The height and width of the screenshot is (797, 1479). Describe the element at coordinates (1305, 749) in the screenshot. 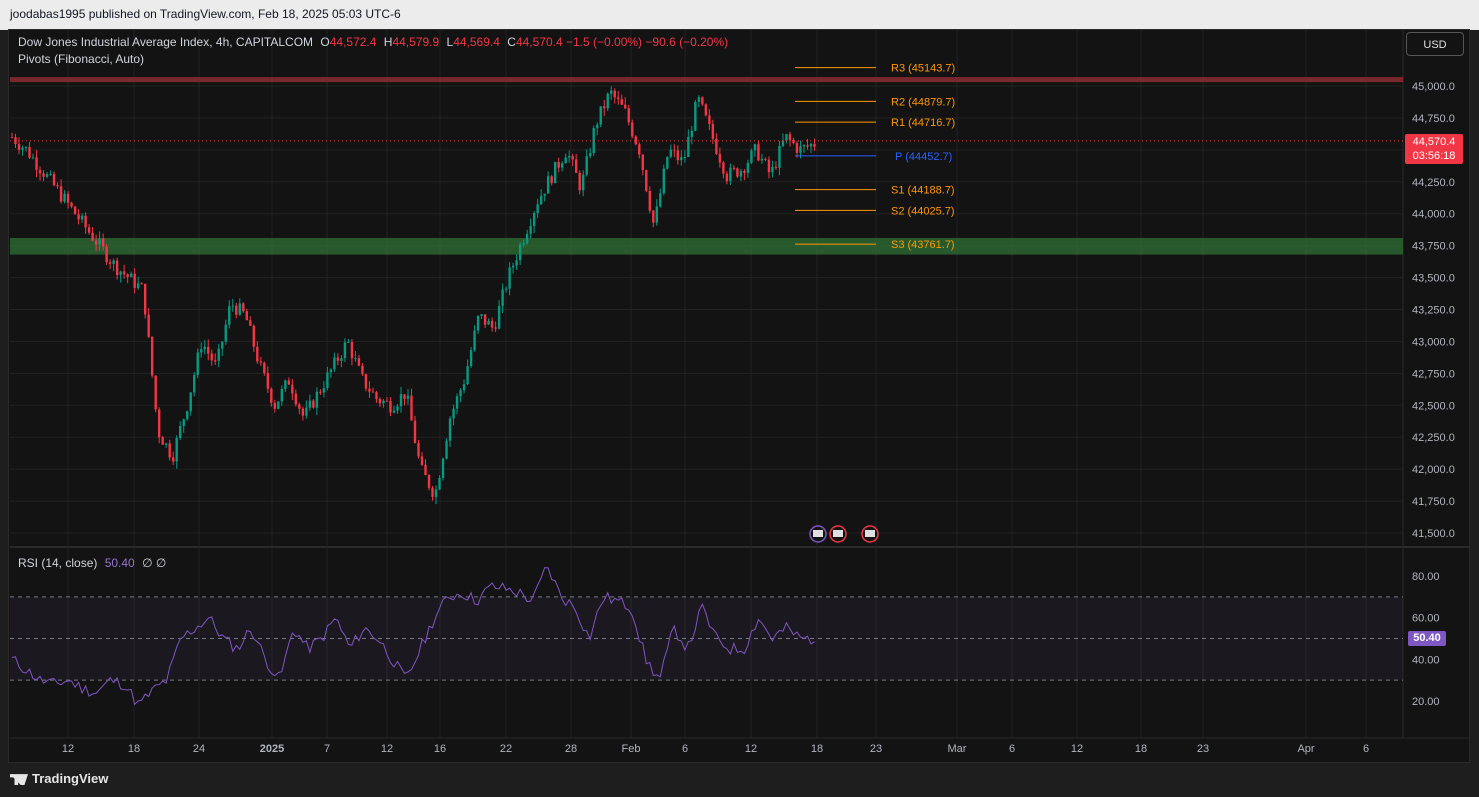

I see `time-axis-label: Apr` at that location.